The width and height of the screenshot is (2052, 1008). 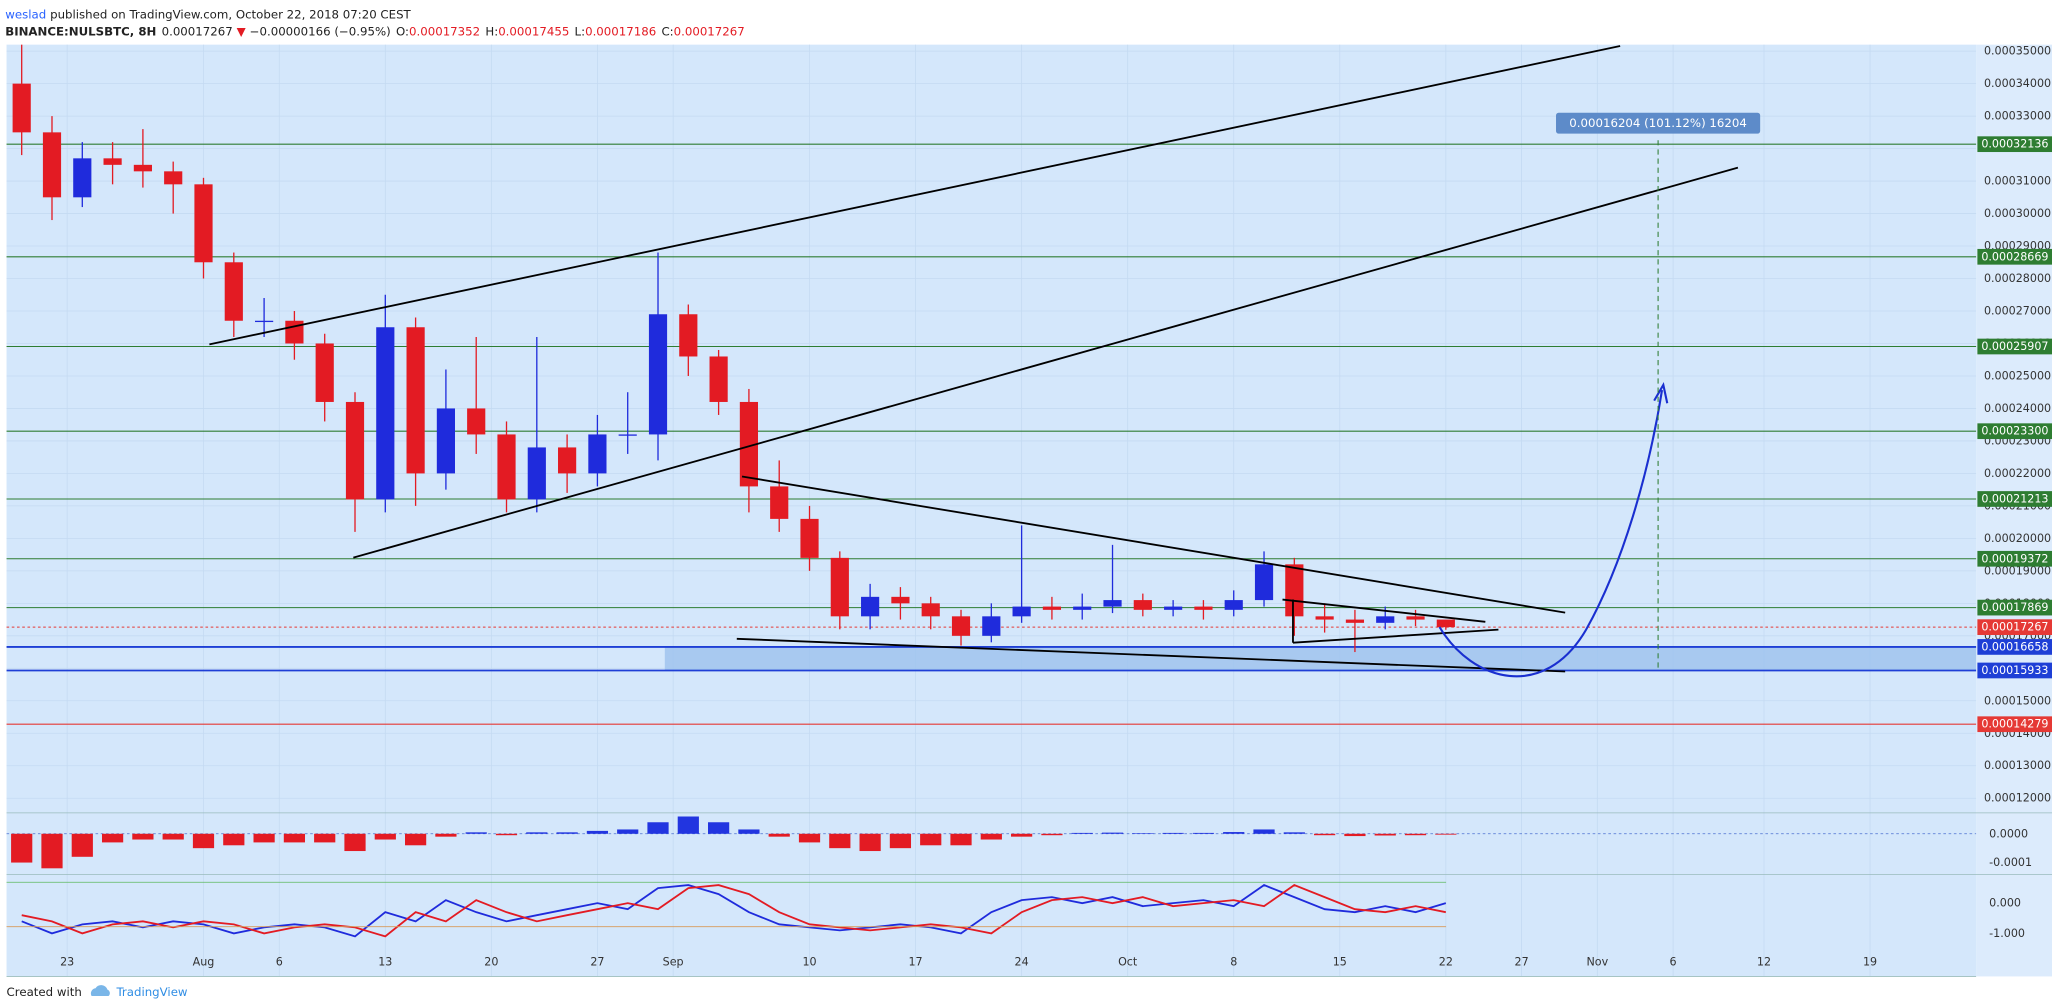 What do you see at coordinates (2005, 903) in the screenshot?
I see `y-tick-label: 0.000` at bounding box center [2005, 903].